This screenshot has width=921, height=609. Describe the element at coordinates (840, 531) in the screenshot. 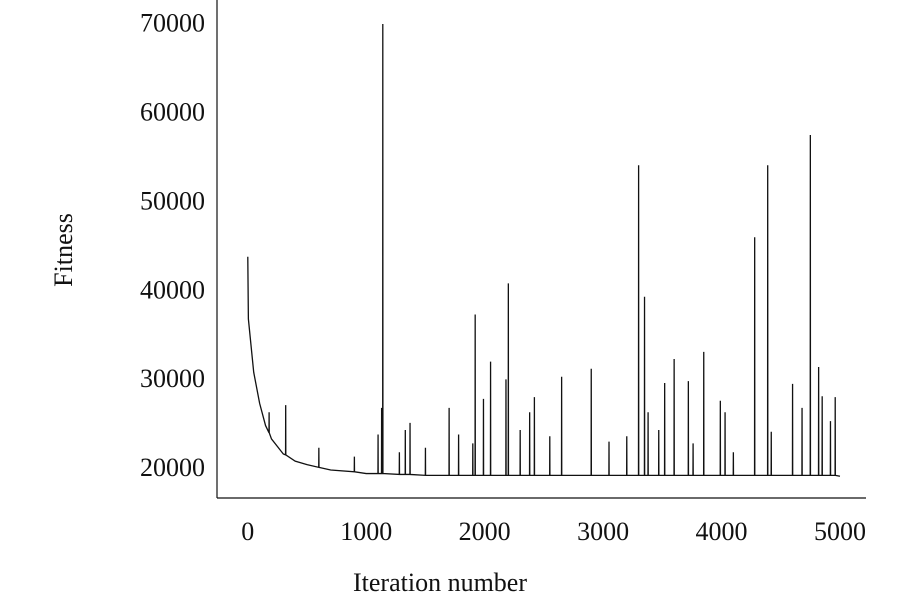

I see `x-tick-label: 5000` at that location.